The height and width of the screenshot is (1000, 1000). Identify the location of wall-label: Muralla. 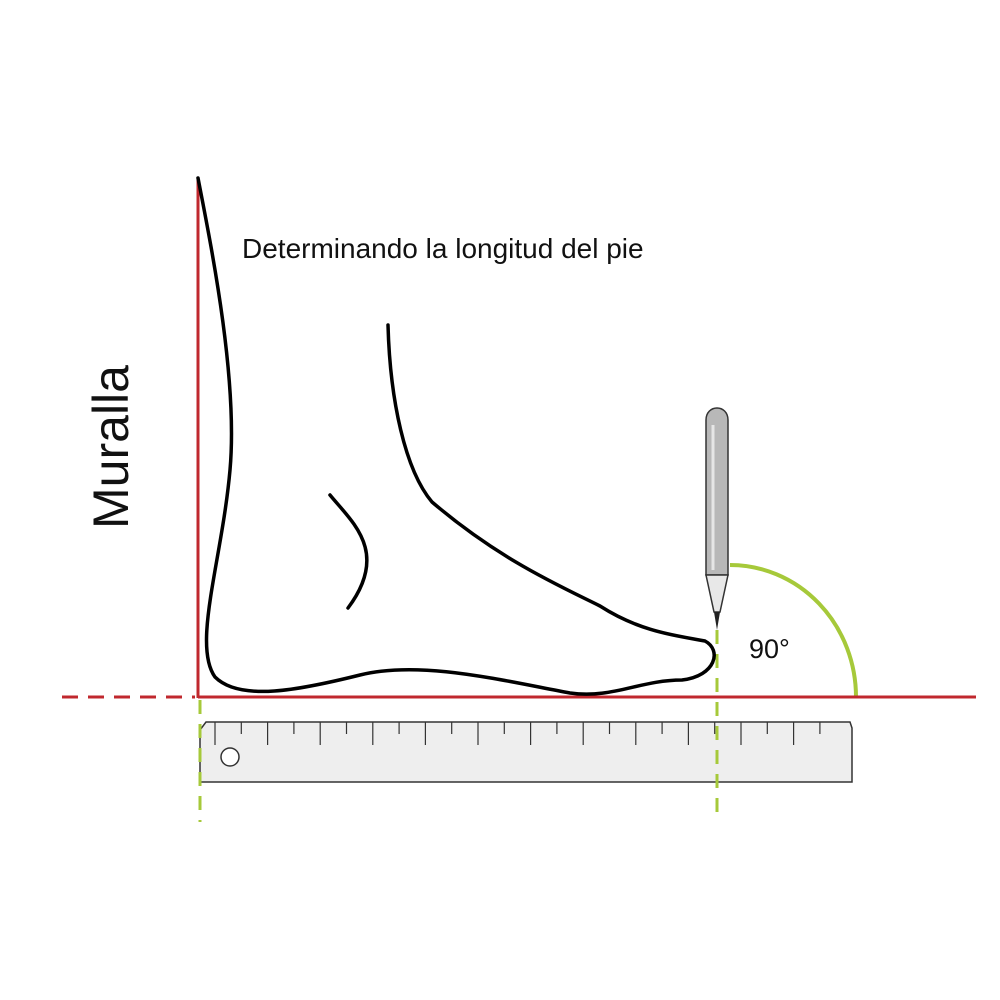
(111, 447).